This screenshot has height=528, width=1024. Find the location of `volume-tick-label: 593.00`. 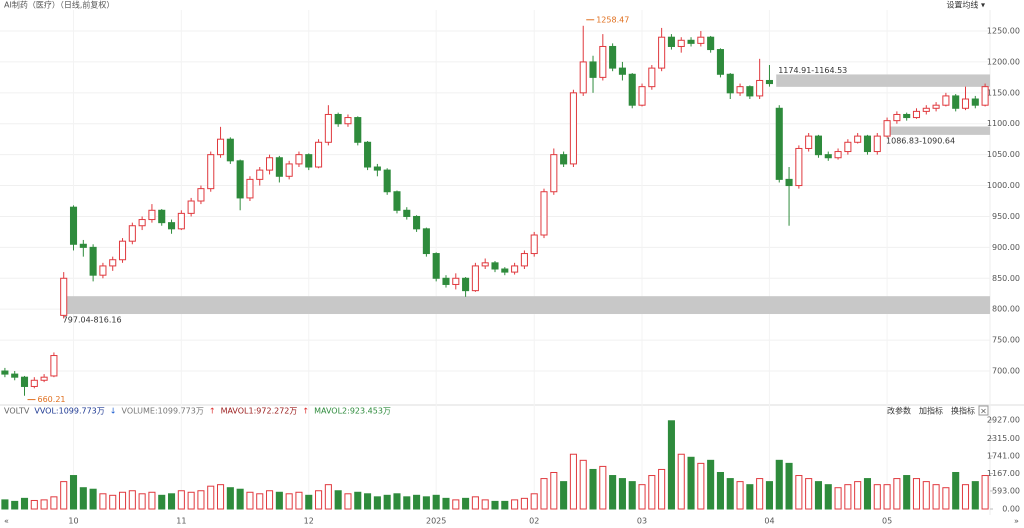

volume-tick-label: 593.00 is located at coordinates (1006, 490).